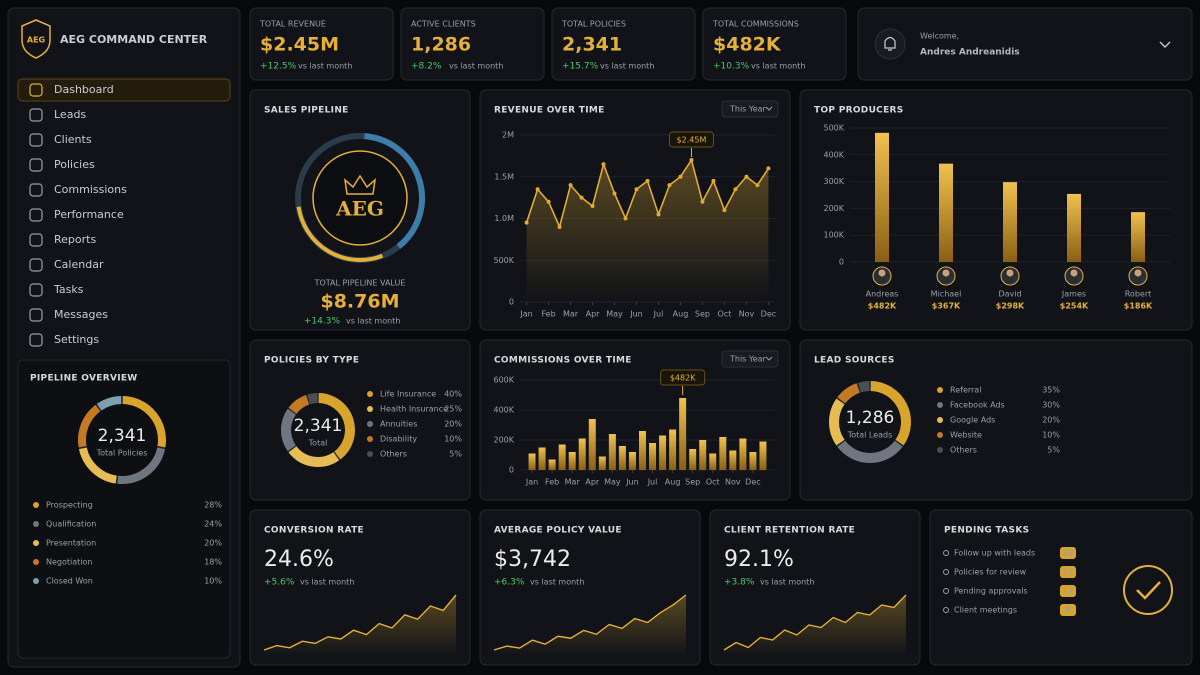 The height and width of the screenshot is (675, 1200). I want to click on annotation-box, so click(691, 139).